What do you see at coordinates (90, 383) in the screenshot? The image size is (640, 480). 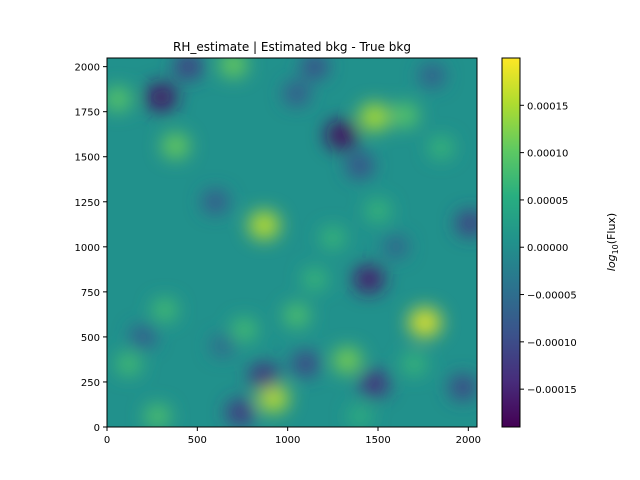 I see `y-tick-label: 250` at bounding box center [90, 383].